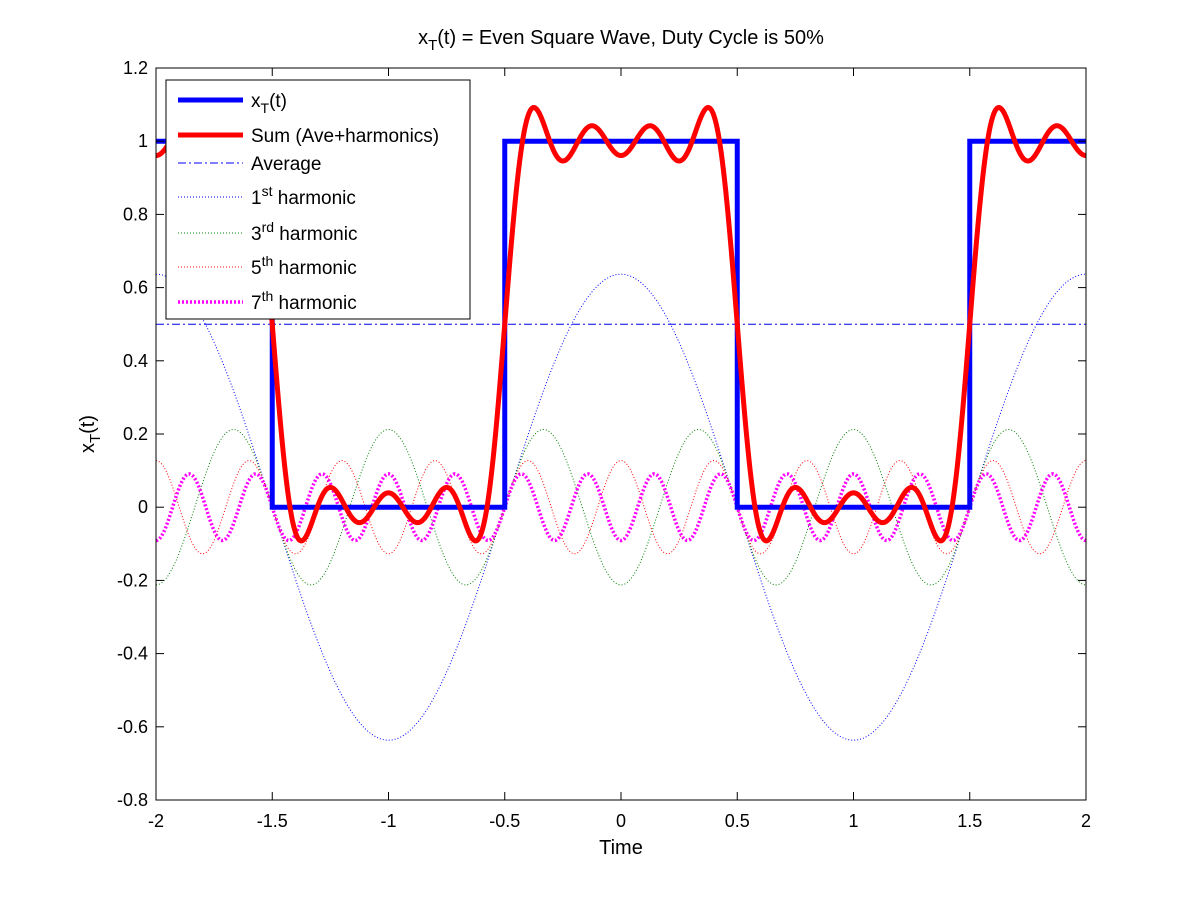 The height and width of the screenshot is (900, 1200). What do you see at coordinates (272, 821) in the screenshot?
I see `x-tick-label: -1.5` at bounding box center [272, 821].